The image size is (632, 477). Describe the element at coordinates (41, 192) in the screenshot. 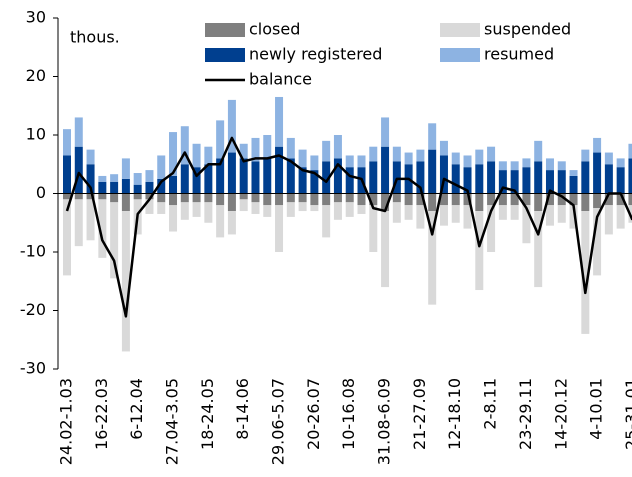

I see `y-tick-label: 0` at that location.